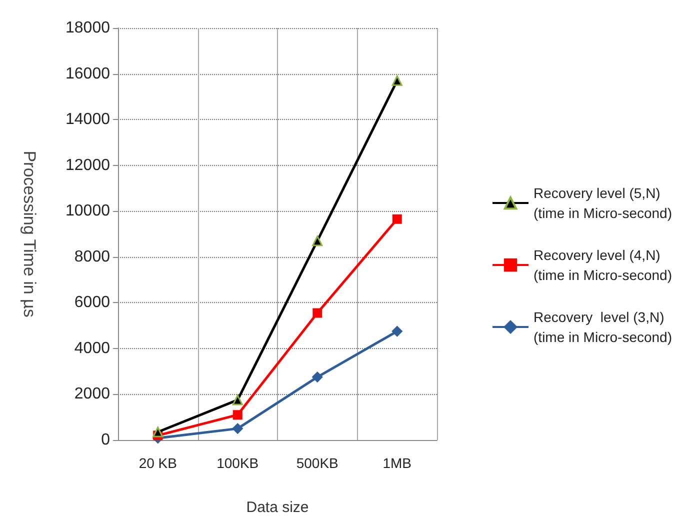 The width and height of the screenshot is (690, 530). Describe the element at coordinates (277, 507) in the screenshot. I see `x-axis-title: Data size` at that location.